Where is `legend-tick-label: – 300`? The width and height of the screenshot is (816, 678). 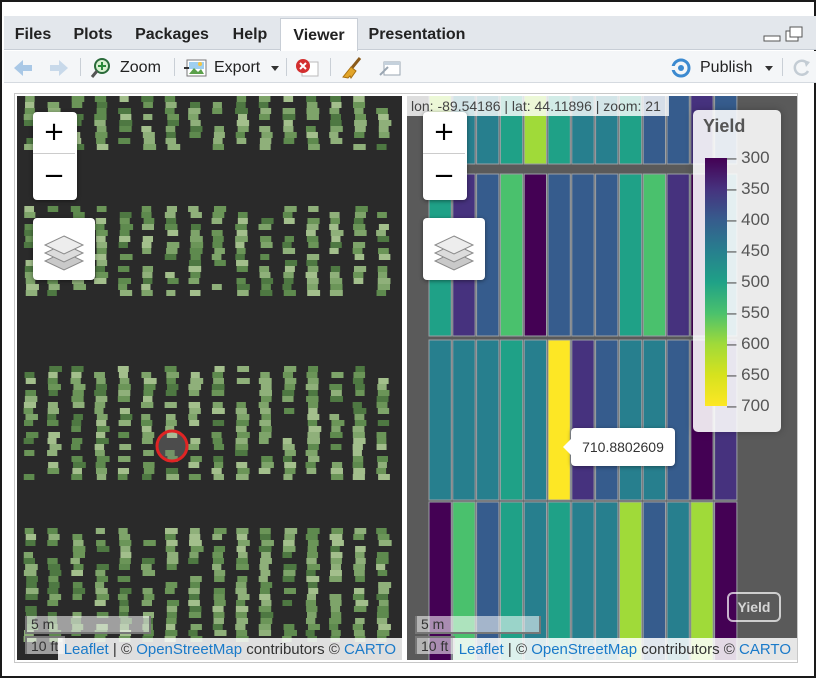 legend-tick-label: – 300 is located at coordinates (748, 157).